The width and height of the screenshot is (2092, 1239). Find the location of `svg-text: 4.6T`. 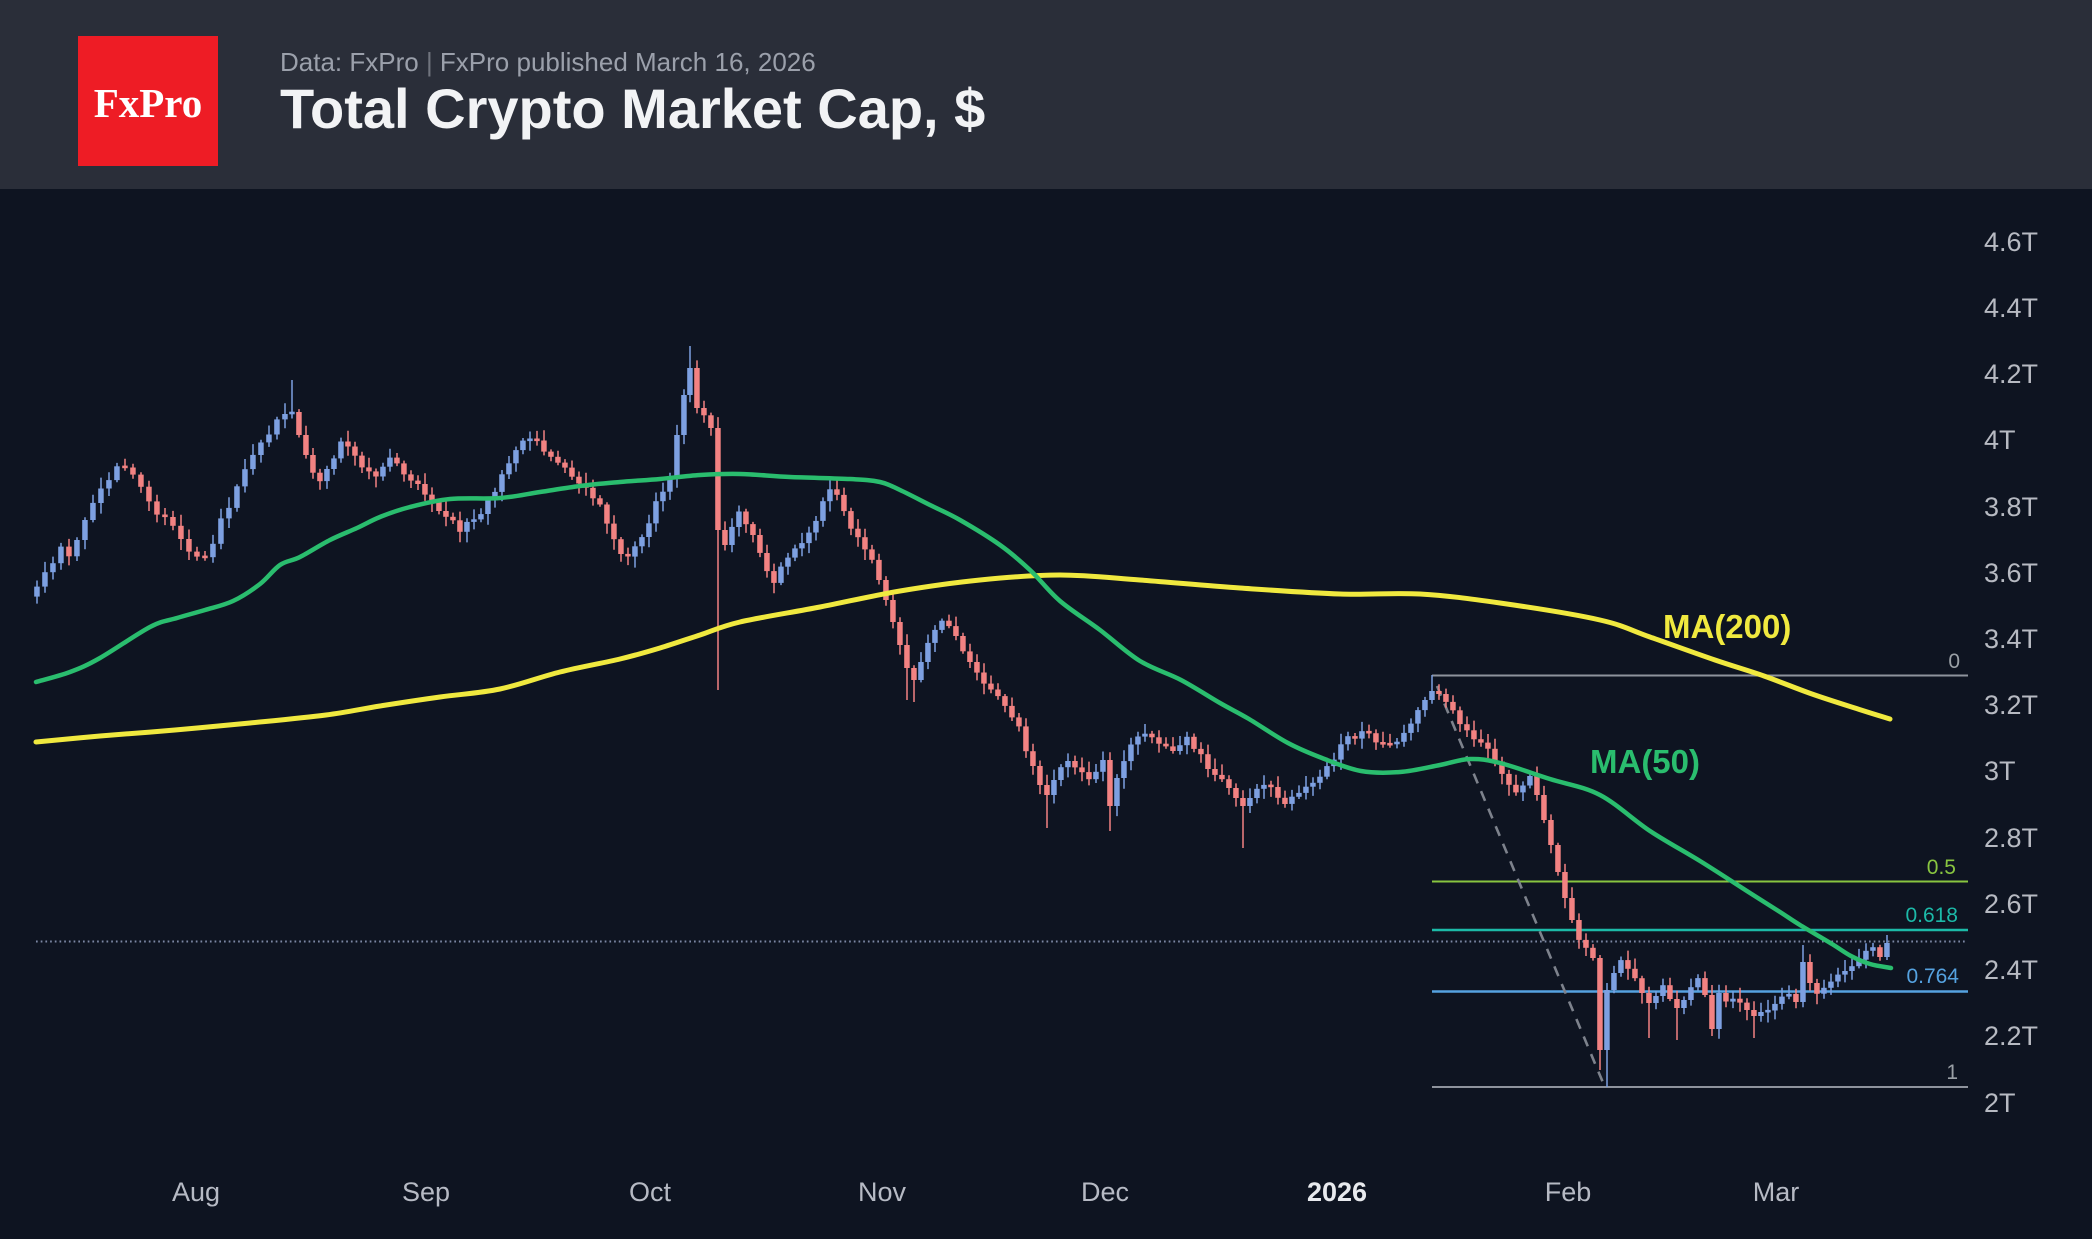

svg-text: 4.6T is located at coordinates (2011, 242).